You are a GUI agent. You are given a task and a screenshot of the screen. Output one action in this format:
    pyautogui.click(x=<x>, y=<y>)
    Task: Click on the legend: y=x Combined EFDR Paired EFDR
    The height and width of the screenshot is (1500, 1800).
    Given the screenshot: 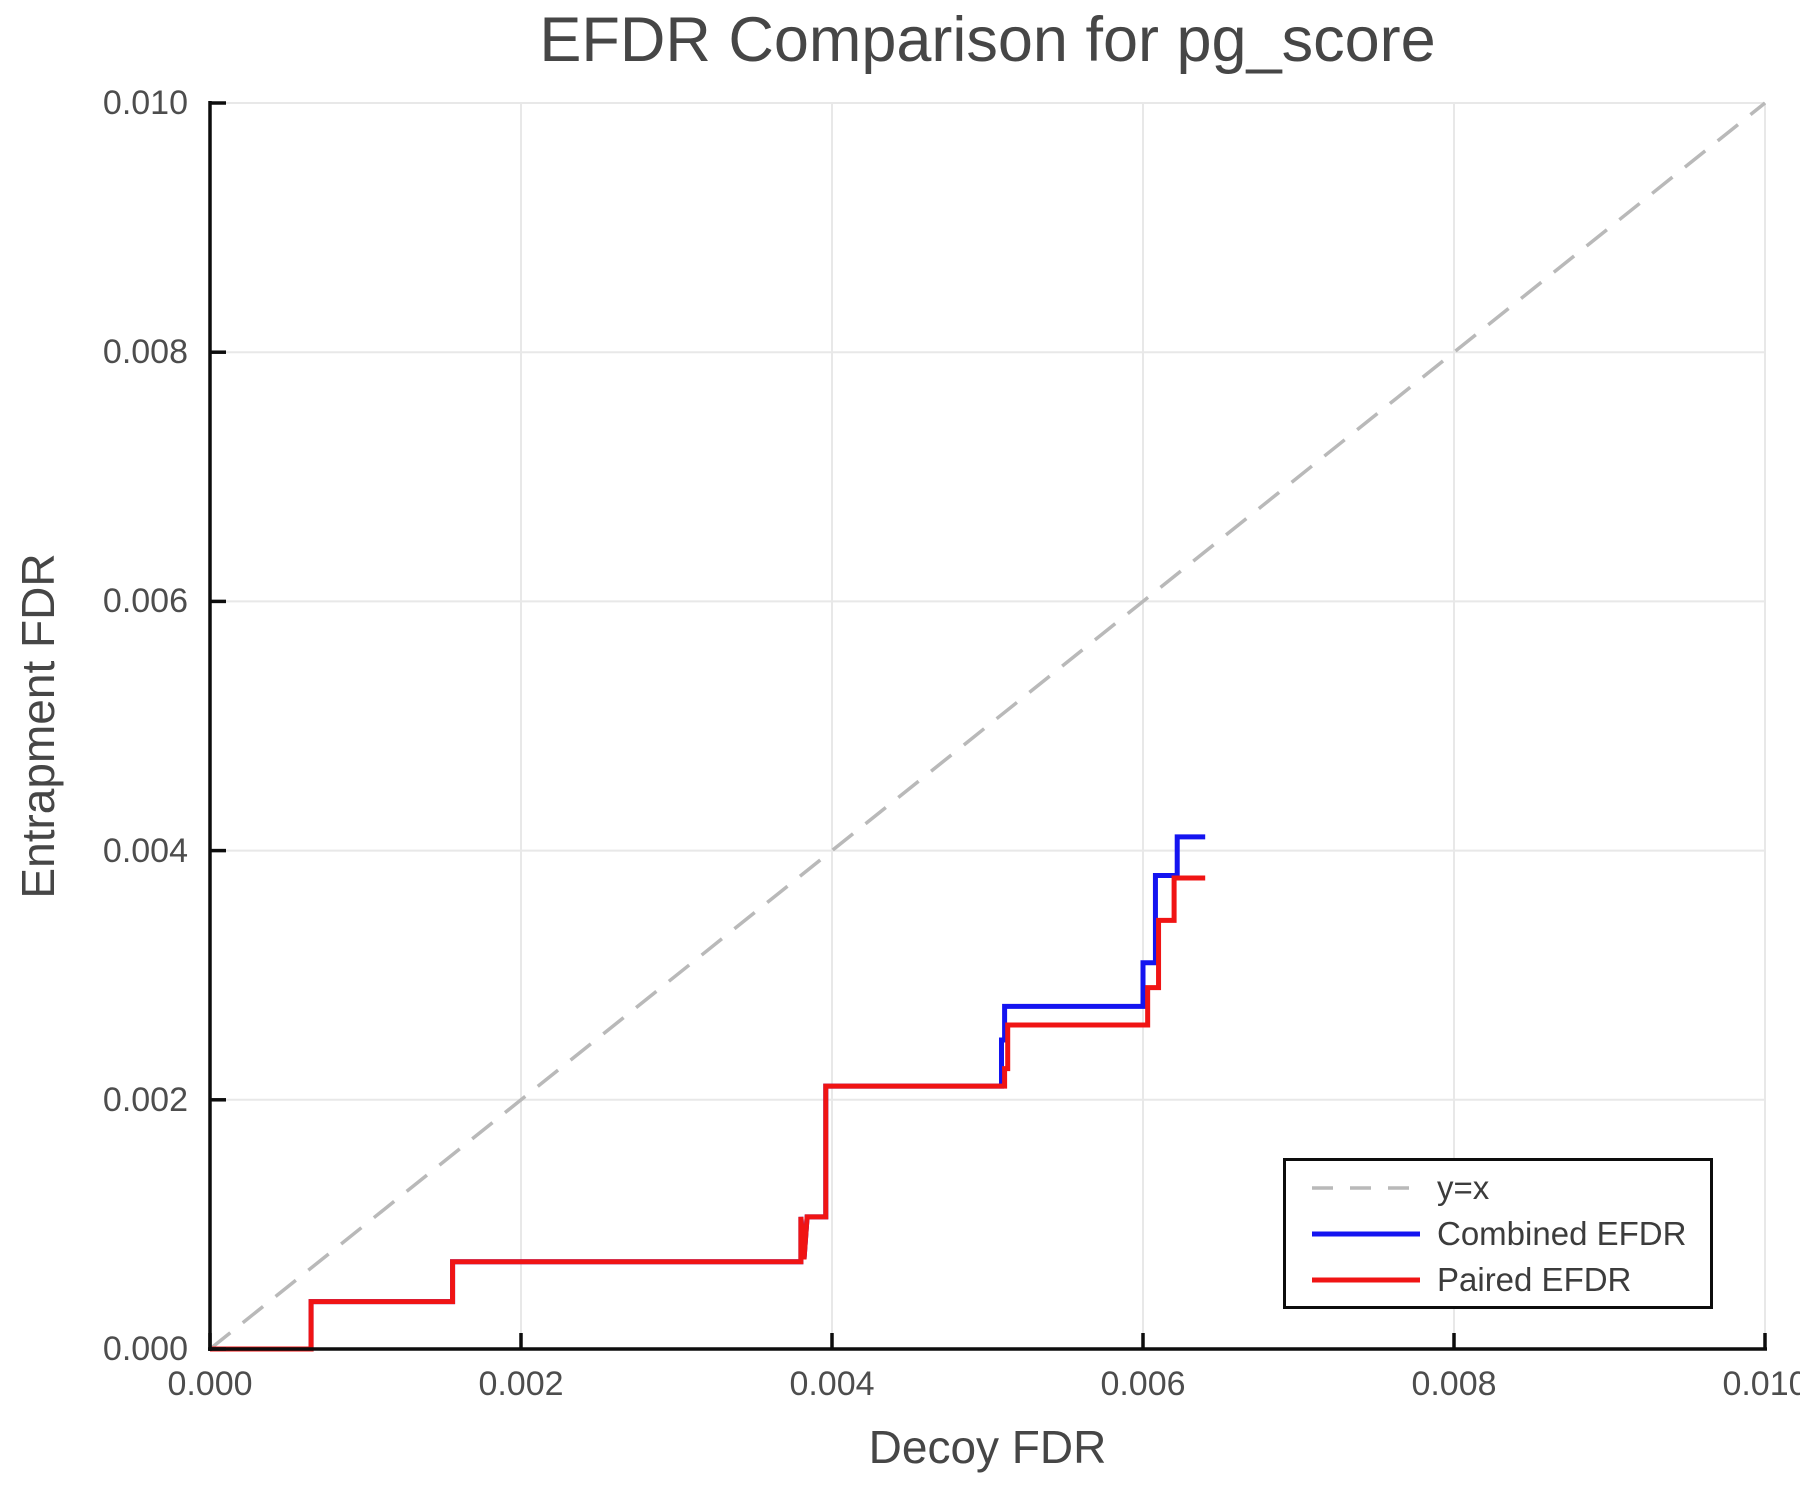 What is the action you would take?
    pyautogui.click(x=1498, y=1233)
    